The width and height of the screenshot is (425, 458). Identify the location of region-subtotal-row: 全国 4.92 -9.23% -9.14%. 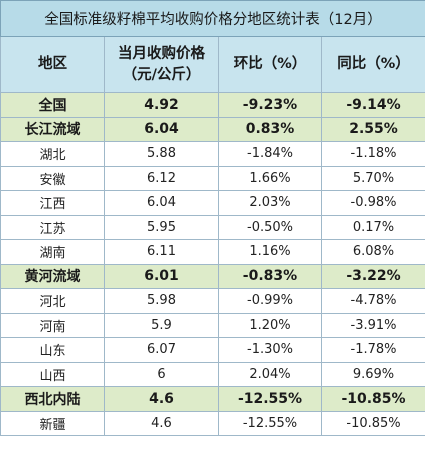
(212, 105).